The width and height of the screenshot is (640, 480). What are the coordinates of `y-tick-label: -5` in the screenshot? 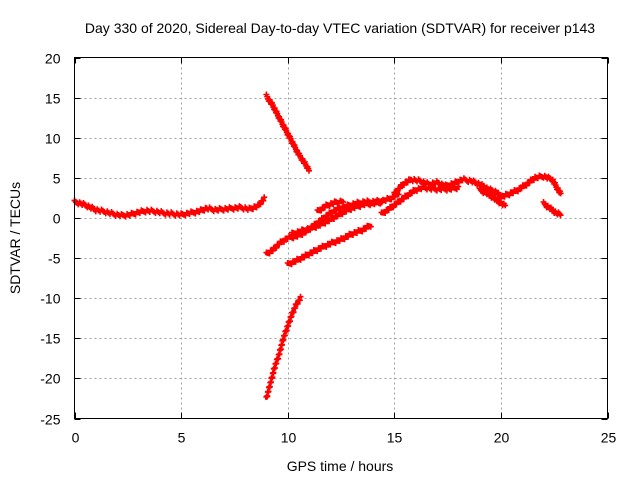 It's located at (54, 259).